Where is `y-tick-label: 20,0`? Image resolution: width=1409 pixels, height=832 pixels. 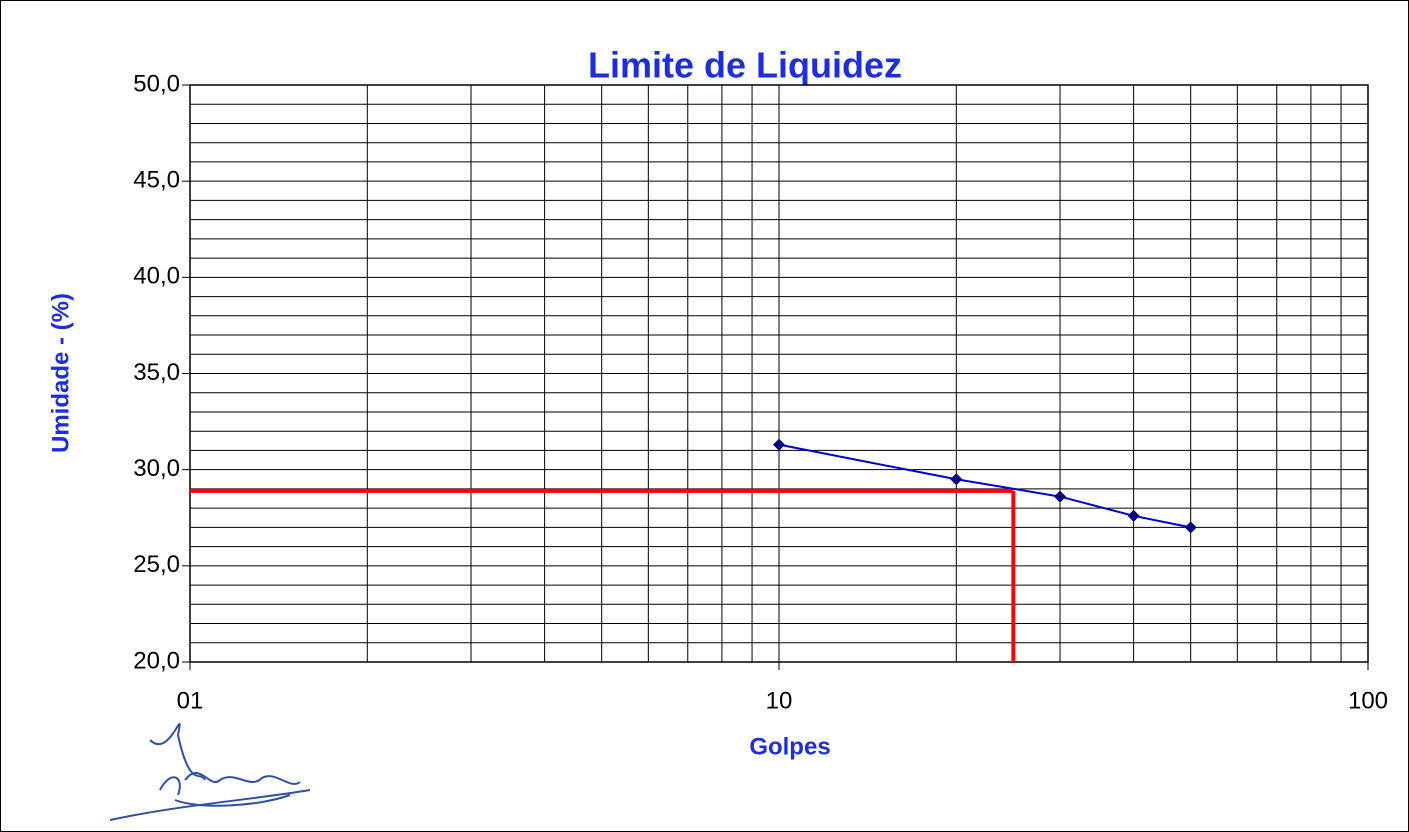
y-tick-label: 20,0 is located at coordinates (156, 660).